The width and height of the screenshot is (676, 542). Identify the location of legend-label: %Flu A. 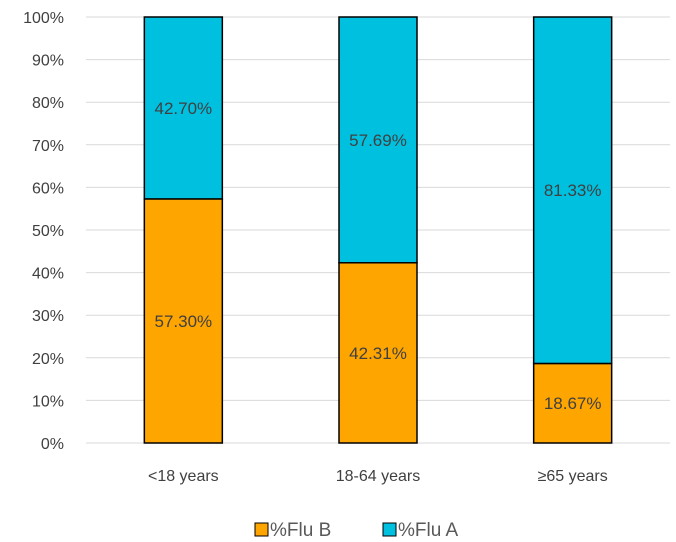
(428, 530).